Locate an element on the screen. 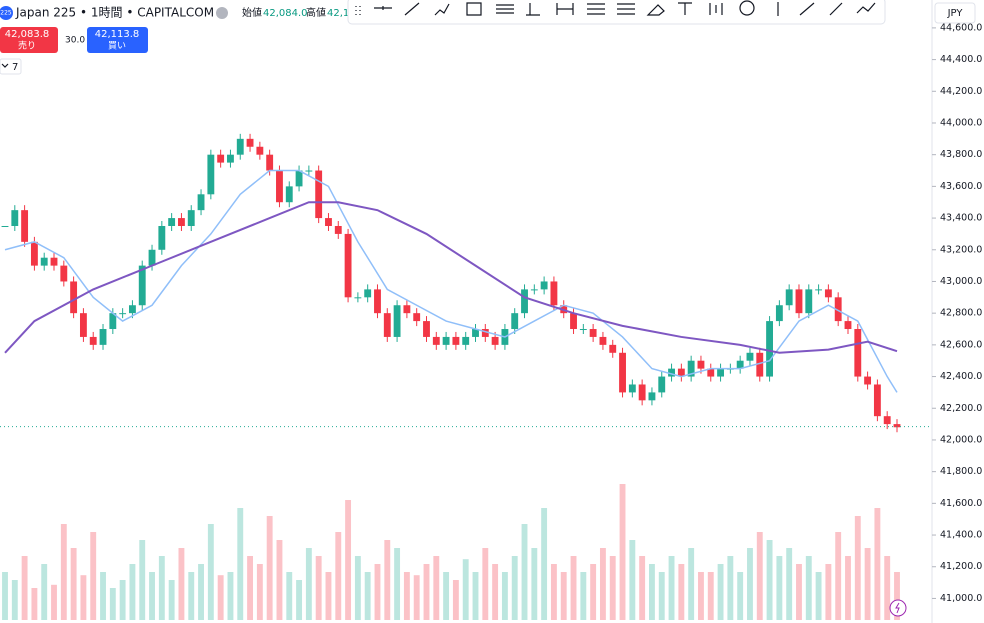  tool-trend is located at coordinates (412, 9).